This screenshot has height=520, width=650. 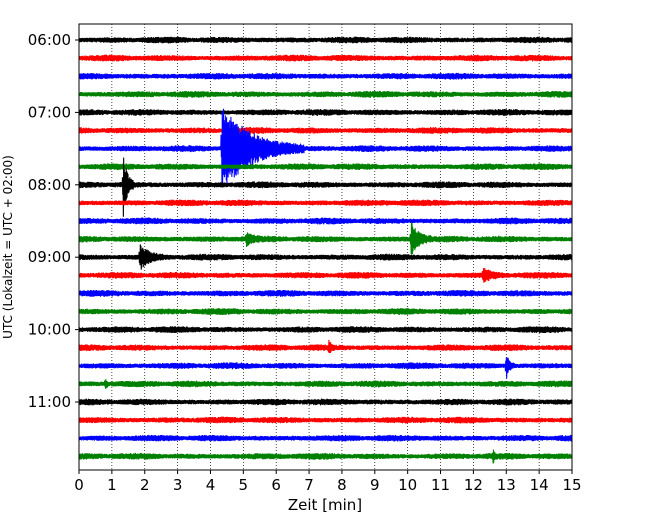 What do you see at coordinates (8, 247) in the screenshot?
I see `y-axis-label: UTC (Lokalzeit = UTC + 02:00)` at bounding box center [8, 247].